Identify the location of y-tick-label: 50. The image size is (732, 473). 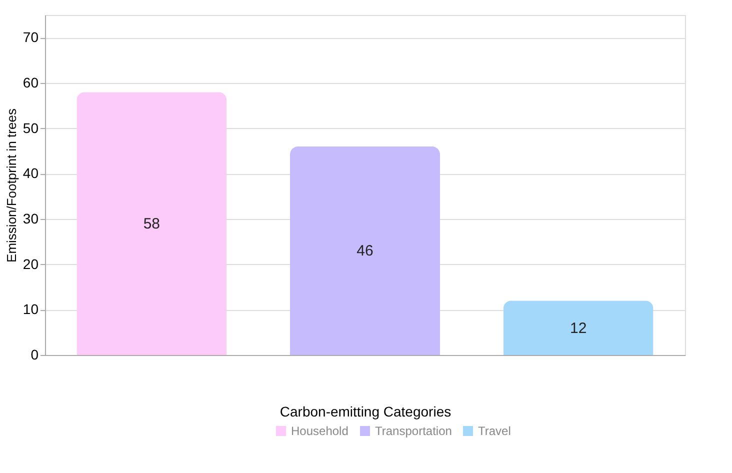
(30, 128).